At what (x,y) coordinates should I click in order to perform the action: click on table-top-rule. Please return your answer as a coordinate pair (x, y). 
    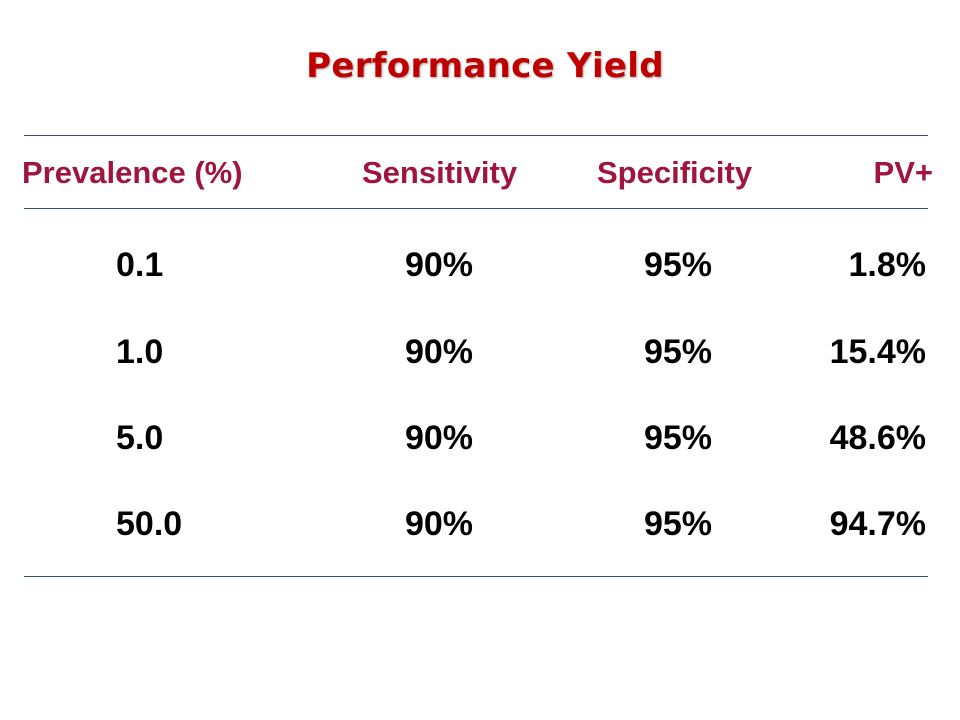
    Looking at the image, I should click on (476, 135).